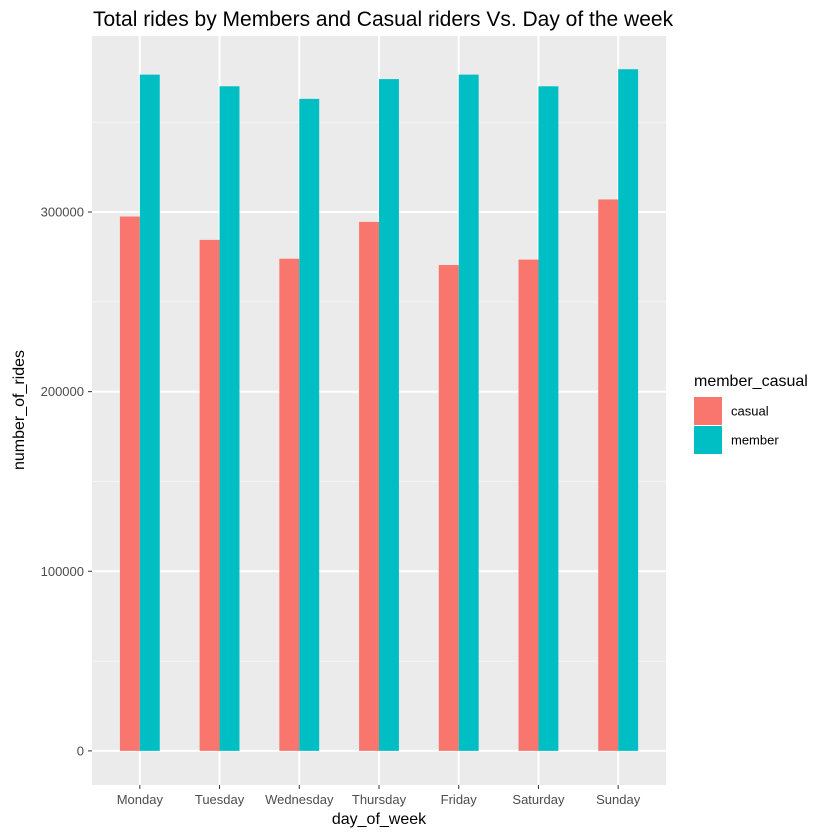 This screenshot has height=840, width=840. I want to click on legend: member_casual casual member, so click(751, 413).